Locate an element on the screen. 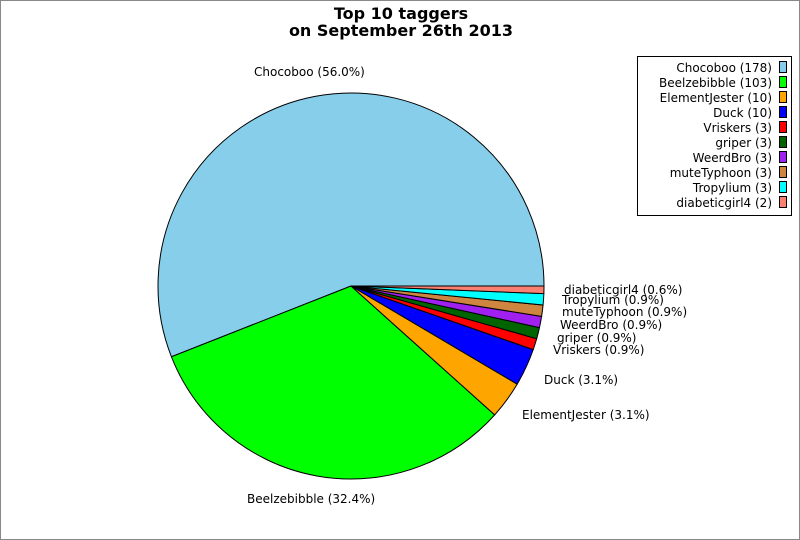 The width and height of the screenshot is (800, 540). slice-label: Beelzebibble (32.4%) is located at coordinates (311, 499).